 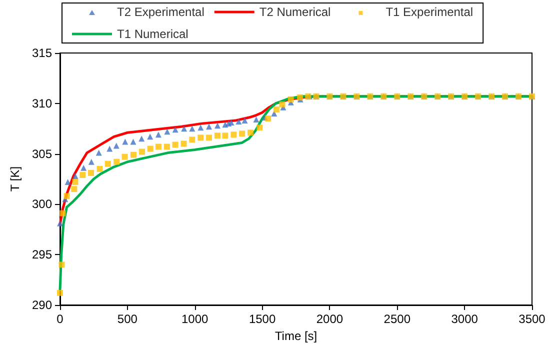 I want to click on x-tick-label: 1500, so click(x=262, y=319).